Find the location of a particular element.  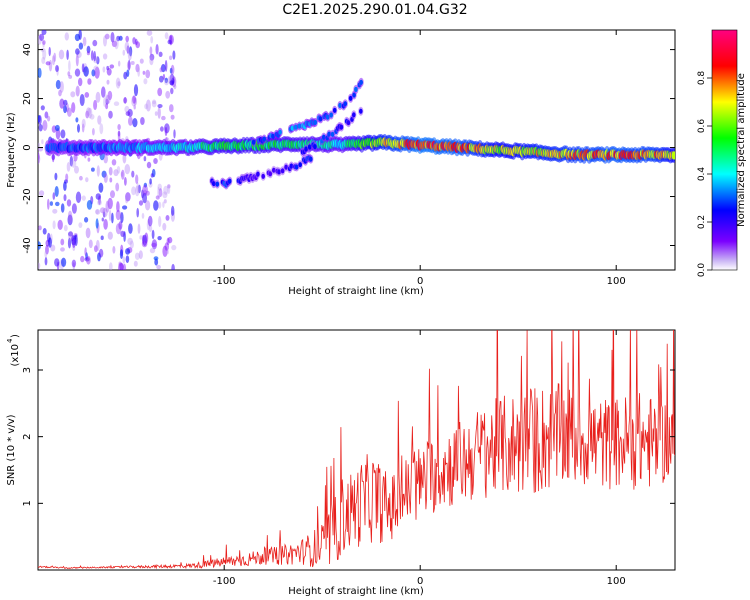

y-tick-label: 20 is located at coordinates (27, 98).